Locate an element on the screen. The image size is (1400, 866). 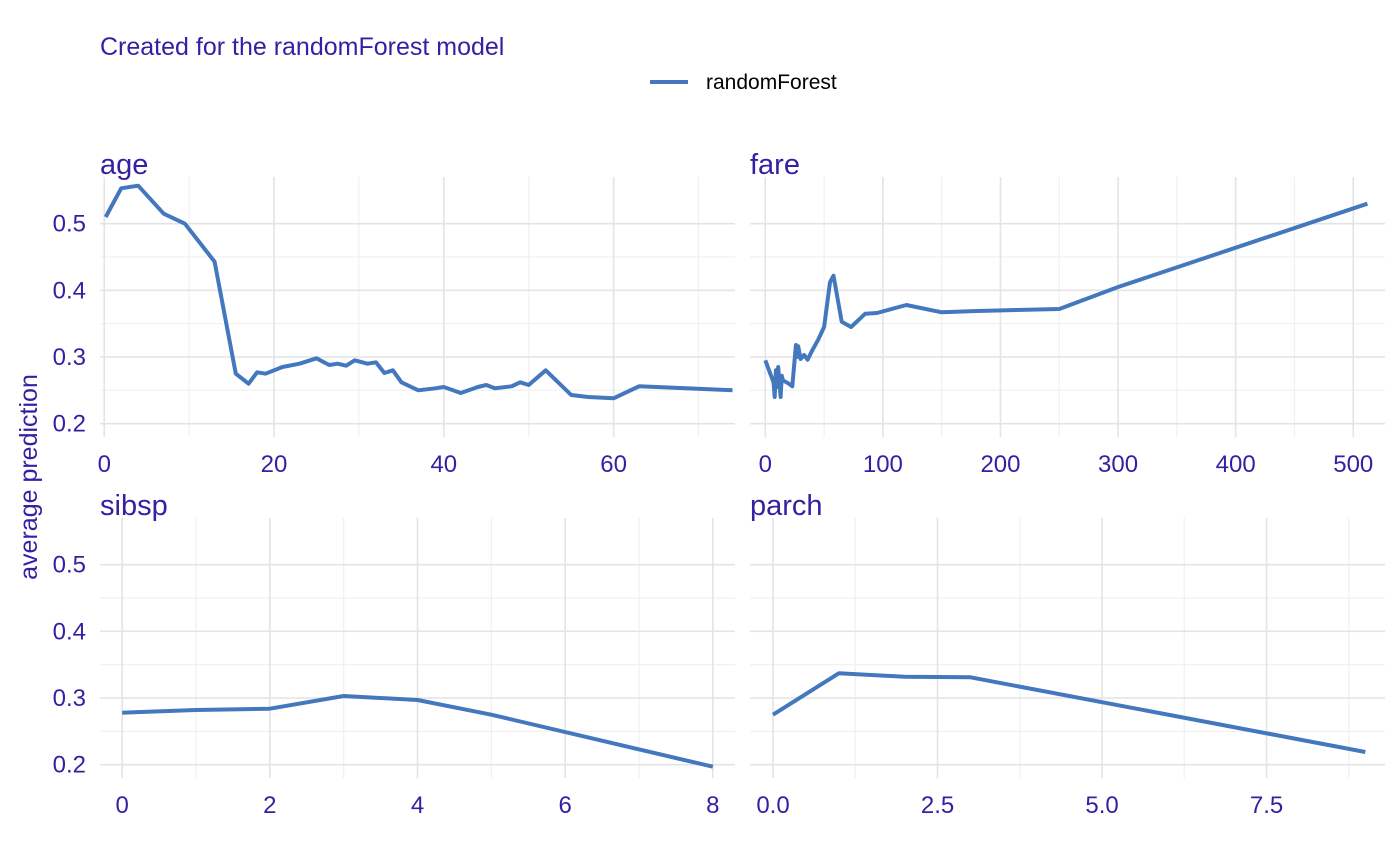
facet-title-sibsp: sibsp is located at coordinates (134, 506).